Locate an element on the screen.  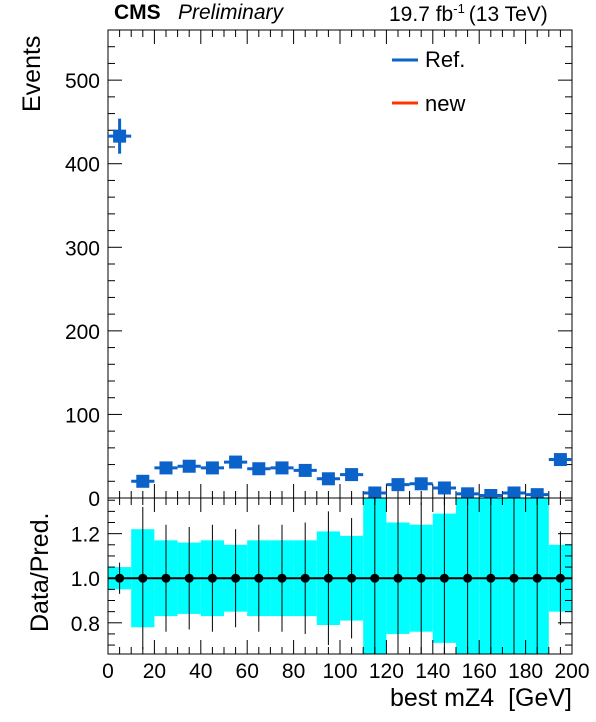
lumi-label: 19.7 fb-1 (13 TeV) is located at coordinates (468, 13).